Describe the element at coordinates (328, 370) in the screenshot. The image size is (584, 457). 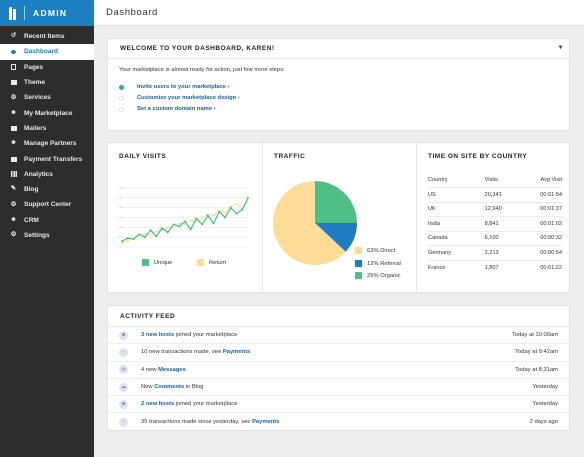
I see `feed-text: 4 new Messages` at that location.